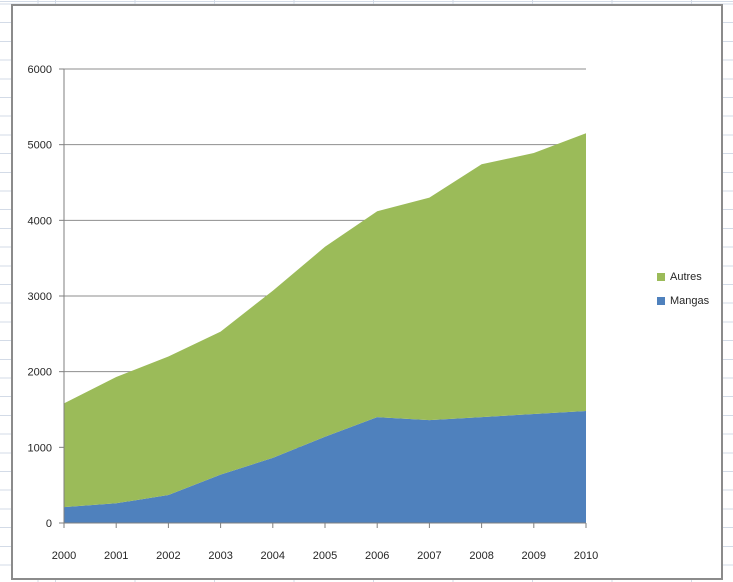 This screenshot has width=733, height=582. I want to click on y-axis-tick-label: 6000, so click(40, 70).